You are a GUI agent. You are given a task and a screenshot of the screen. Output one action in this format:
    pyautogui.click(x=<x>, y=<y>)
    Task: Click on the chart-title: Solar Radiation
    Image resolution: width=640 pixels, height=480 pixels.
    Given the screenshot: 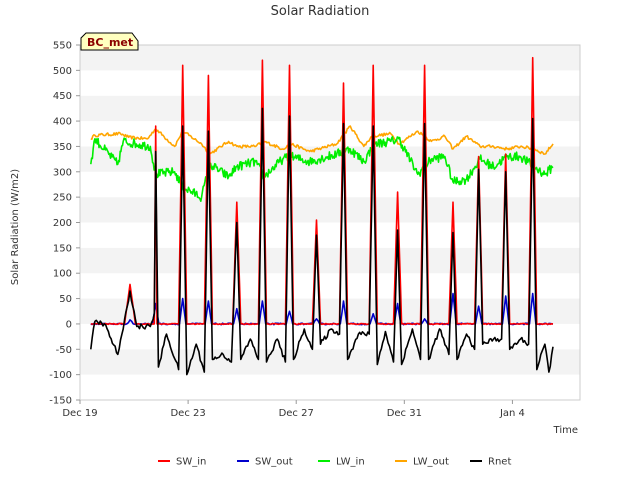 What is the action you would take?
    pyautogui.click(x=320, y=11)
    